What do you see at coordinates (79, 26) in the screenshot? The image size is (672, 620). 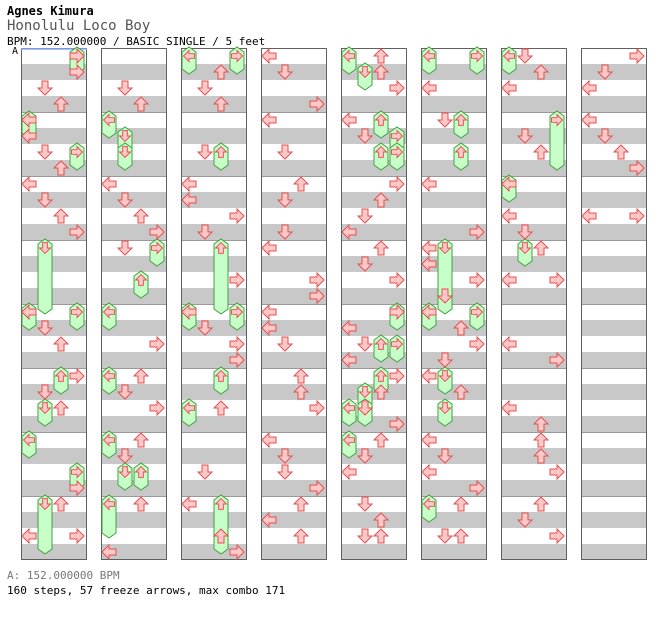 I see `song-title: Honolulu Loco Boy` at bounding box center [79, 26].